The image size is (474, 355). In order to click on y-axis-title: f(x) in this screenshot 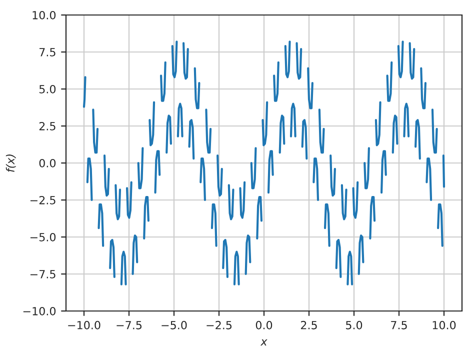, I will do `click(11, 163)`.